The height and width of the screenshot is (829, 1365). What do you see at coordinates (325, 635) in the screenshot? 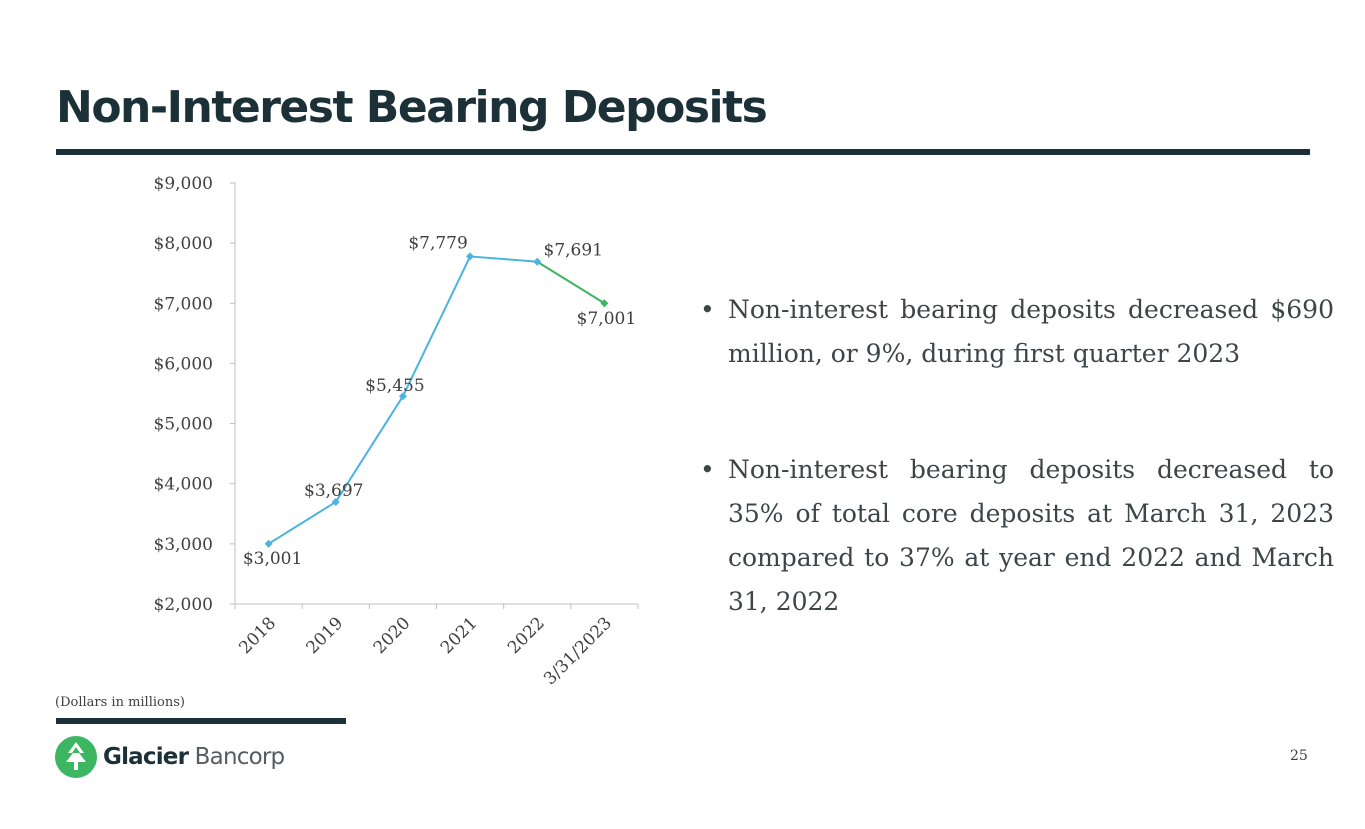
I see `x-tick-label: 2019` at bounding box center [325, 635].